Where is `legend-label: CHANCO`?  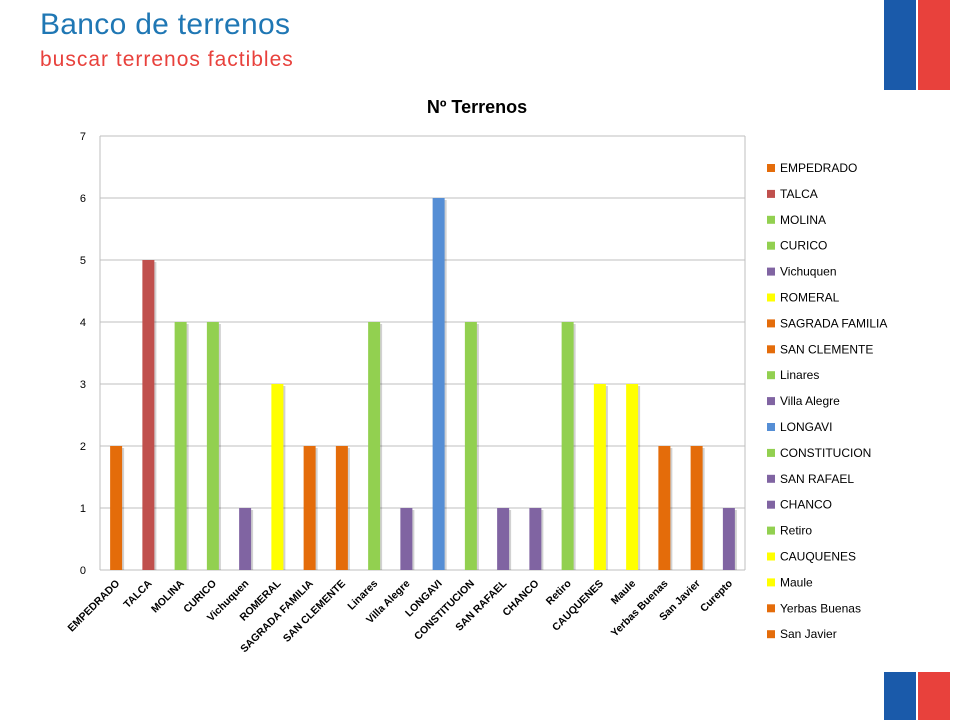 legend-label: CHANCO is located at coordinates (806, 505).